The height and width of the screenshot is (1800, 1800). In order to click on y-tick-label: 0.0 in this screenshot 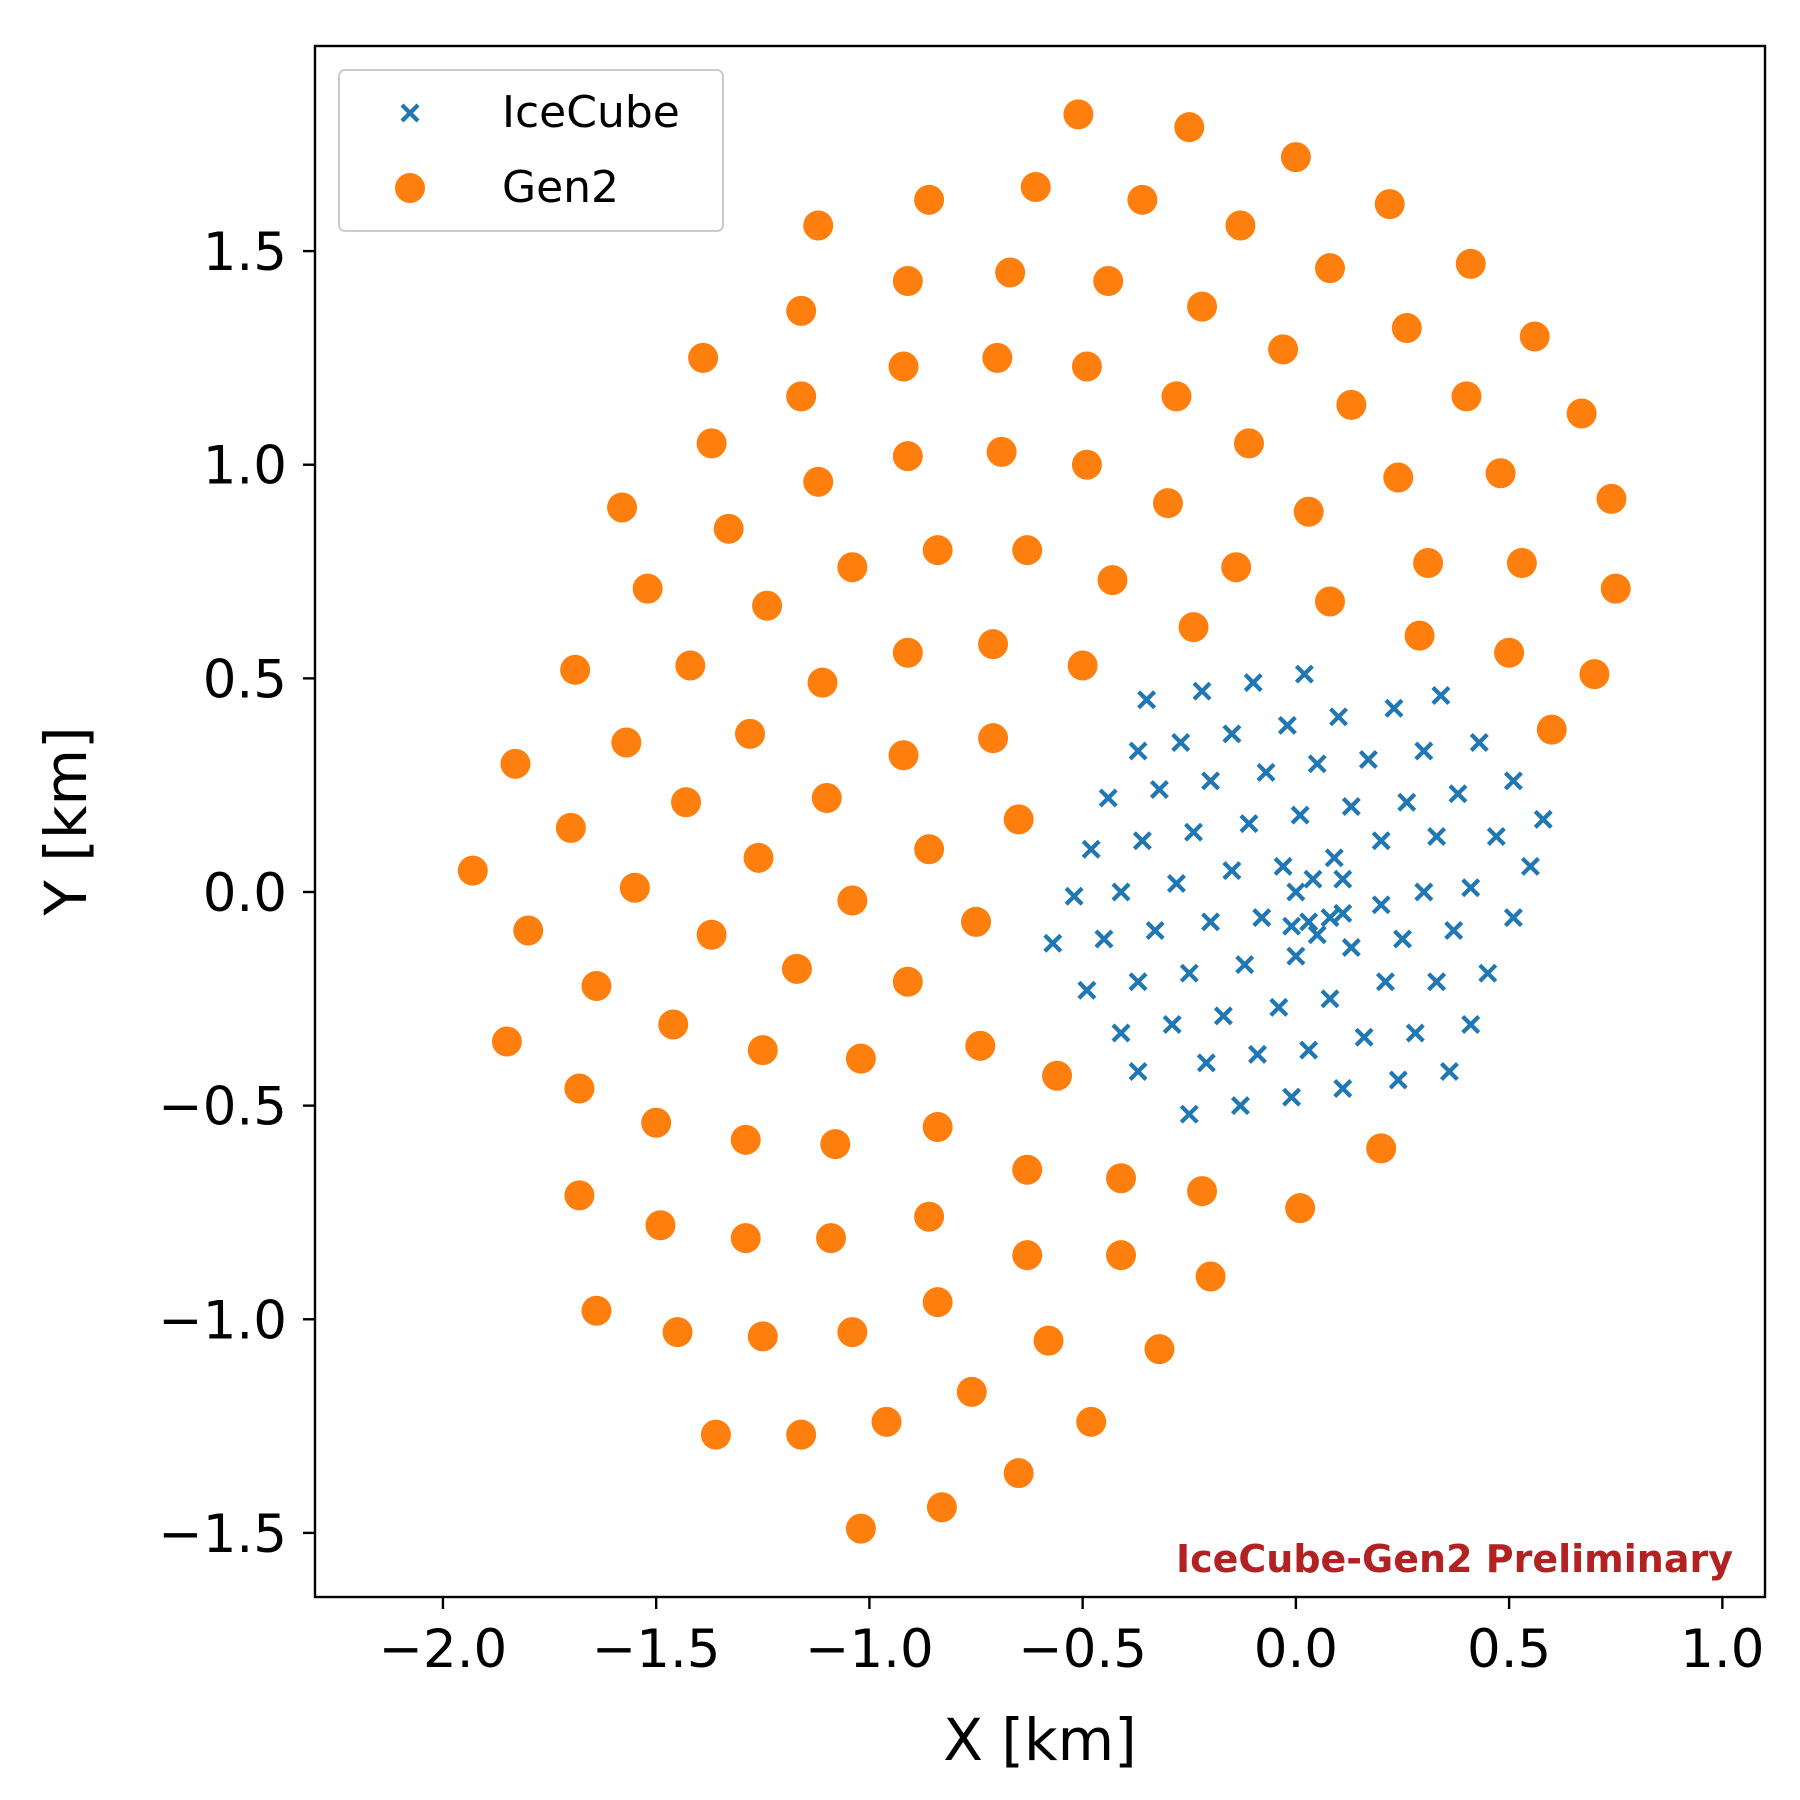, I will do `click(245, 893)`.